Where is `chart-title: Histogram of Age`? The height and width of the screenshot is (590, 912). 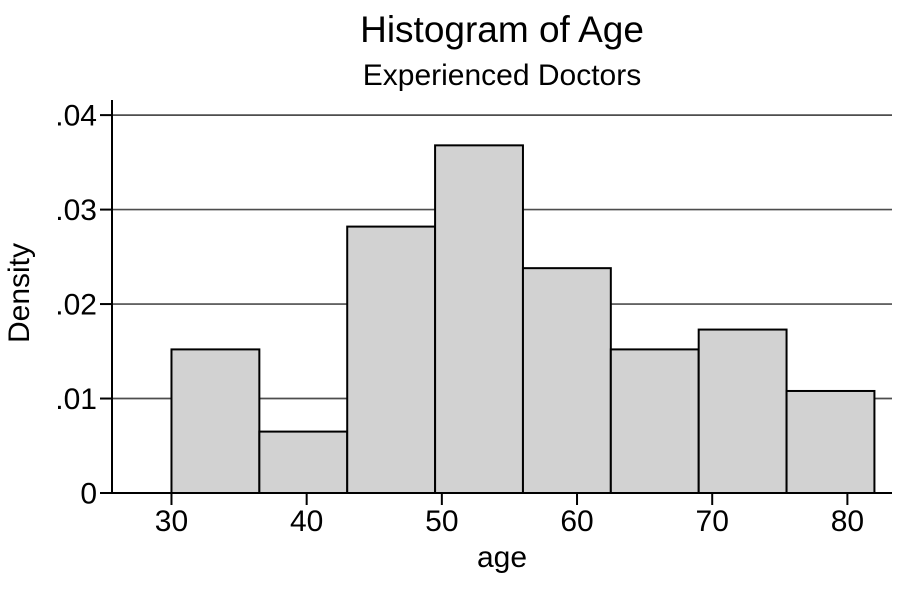
chart-title: Histogram of Age is located at coordinates (502, 29).